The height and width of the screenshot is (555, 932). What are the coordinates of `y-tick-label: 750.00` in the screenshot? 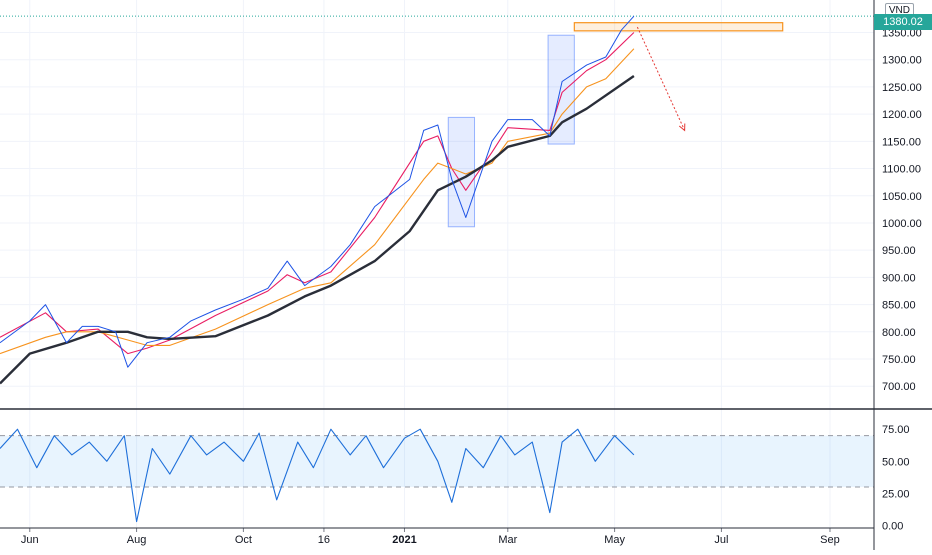 It's located at (899, 360).